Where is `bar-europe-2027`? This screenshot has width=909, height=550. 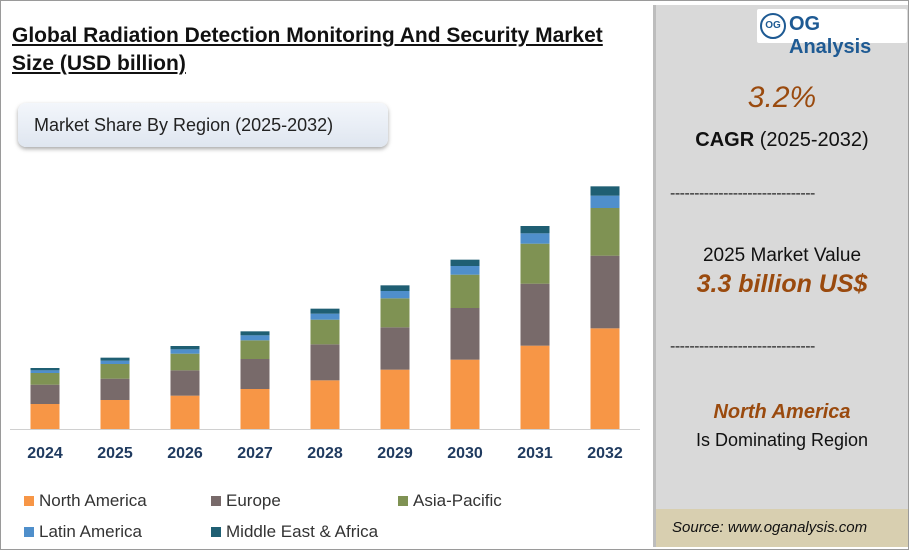 bar-europe-2027 is located at coordinates (255, 374).